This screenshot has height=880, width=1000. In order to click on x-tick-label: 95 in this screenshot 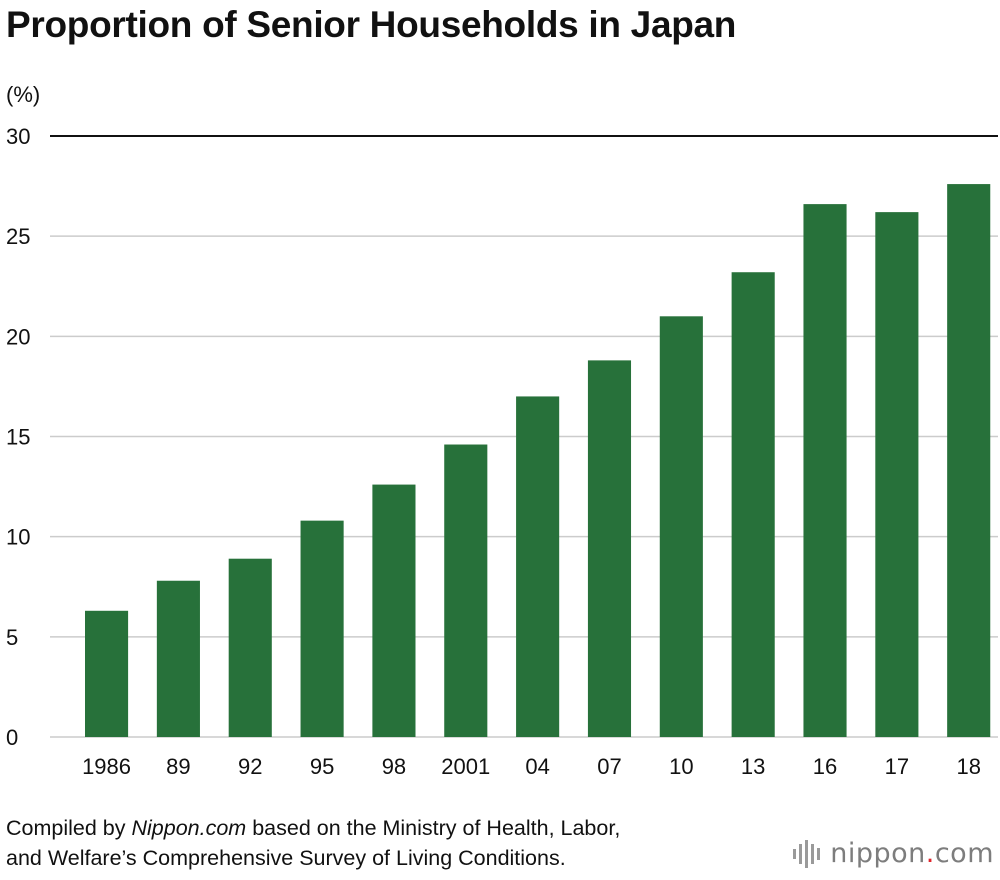, I will do `click(322, 766)`.